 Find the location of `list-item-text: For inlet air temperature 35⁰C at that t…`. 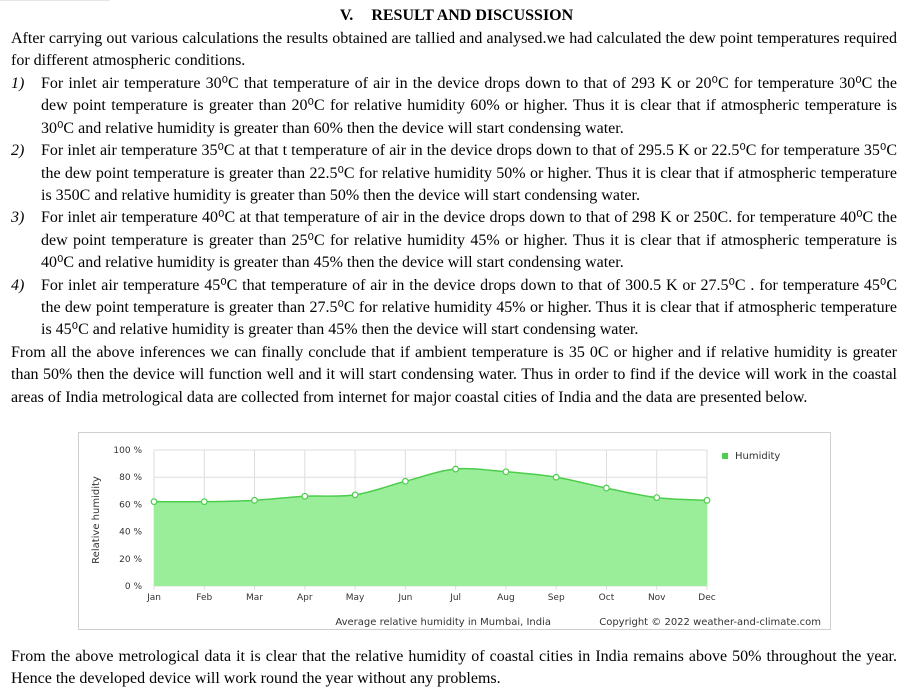

list-item-text: For inlet air temperature 35⁰C at that t… is located at coordinates (469, 173).